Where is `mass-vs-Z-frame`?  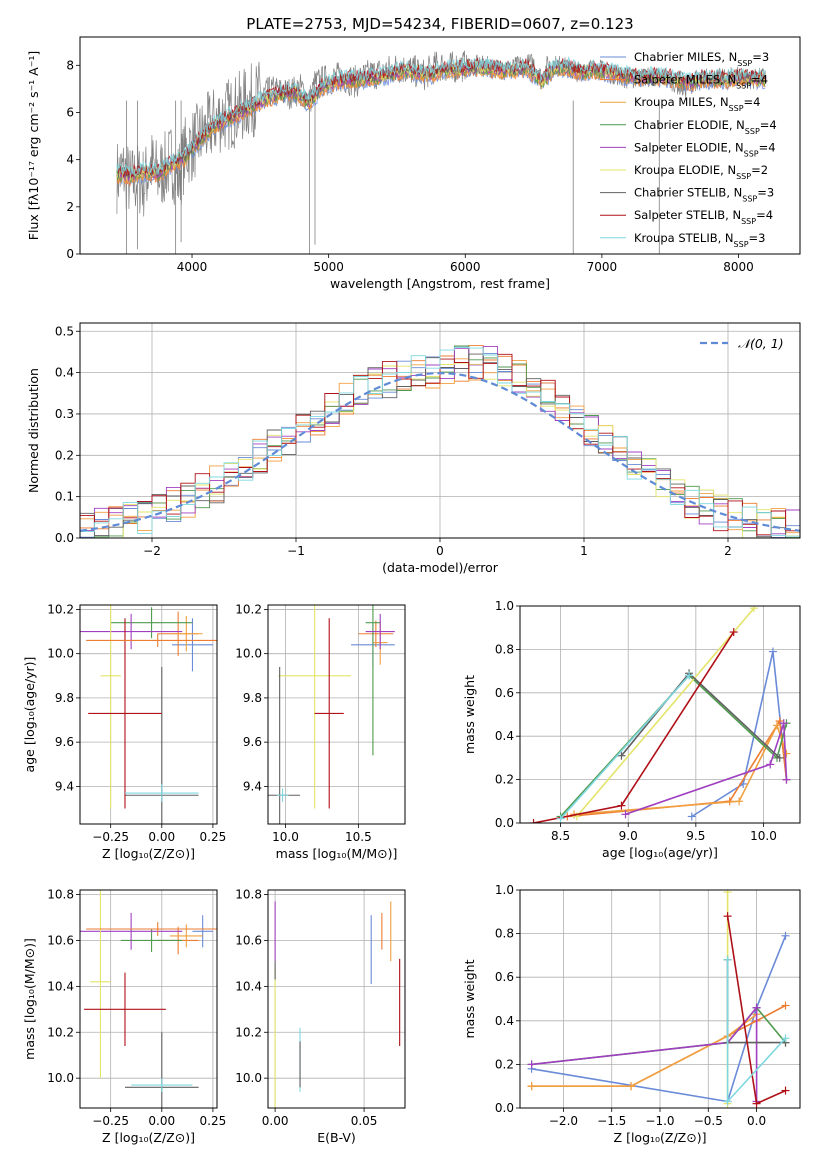 mass-vs-Z-frame is located at coordinates (148, 999).